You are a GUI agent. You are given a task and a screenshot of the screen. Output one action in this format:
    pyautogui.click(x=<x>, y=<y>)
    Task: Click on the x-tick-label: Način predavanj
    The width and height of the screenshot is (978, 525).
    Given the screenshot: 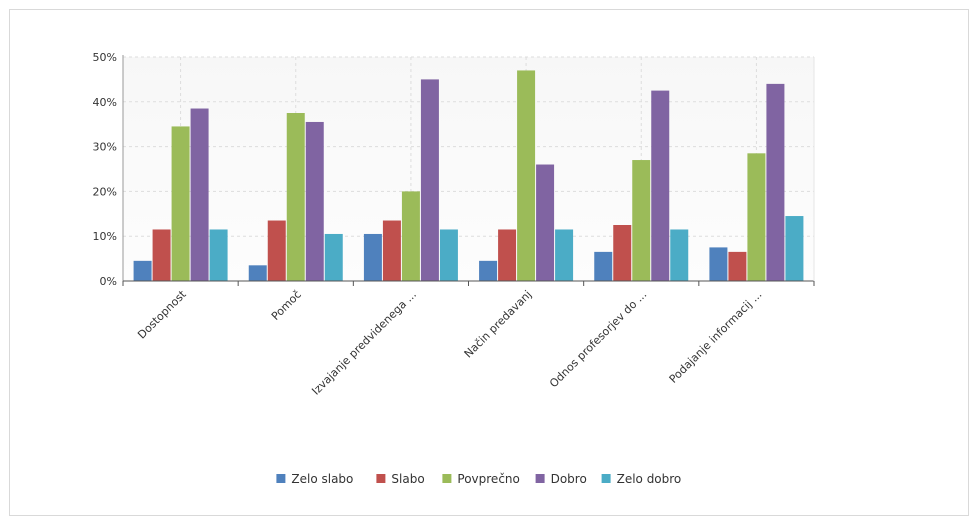 What is the action you would take?
    pyautogui.click(x=498, y=324)
    